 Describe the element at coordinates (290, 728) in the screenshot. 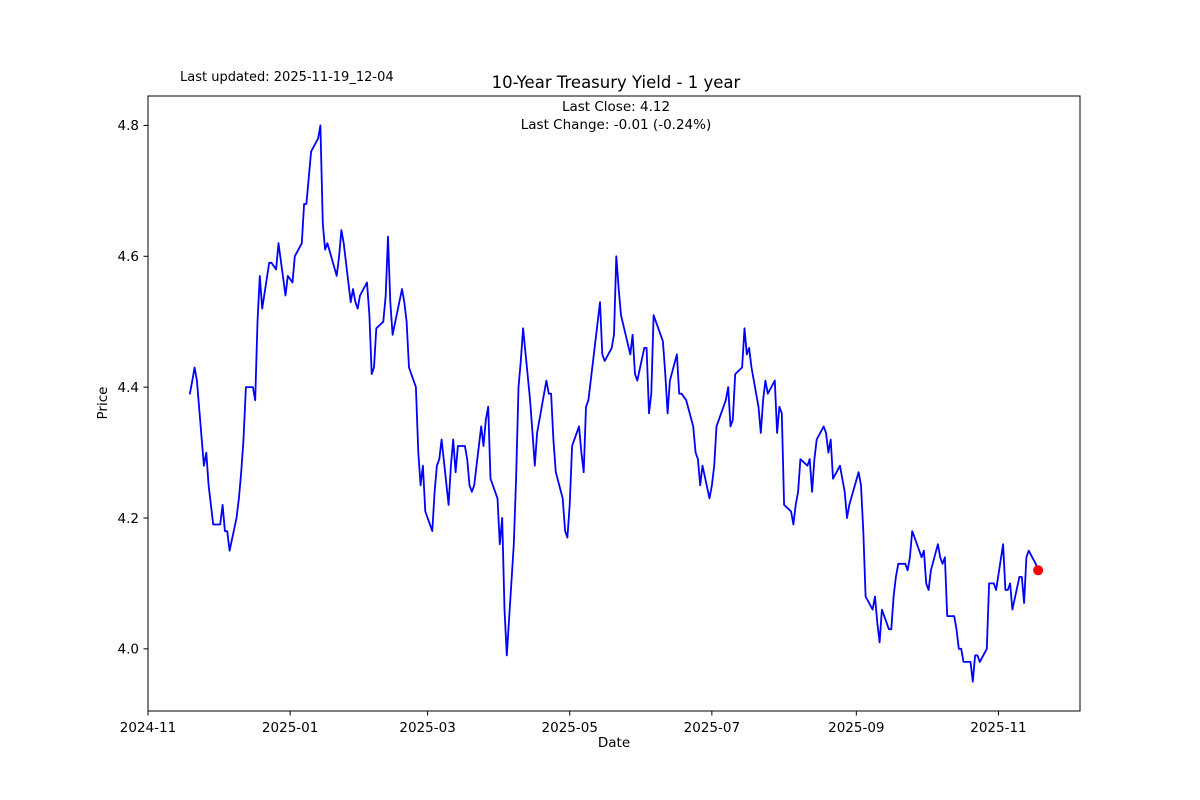

I see `x-tick-label: 2025-01` at that location.